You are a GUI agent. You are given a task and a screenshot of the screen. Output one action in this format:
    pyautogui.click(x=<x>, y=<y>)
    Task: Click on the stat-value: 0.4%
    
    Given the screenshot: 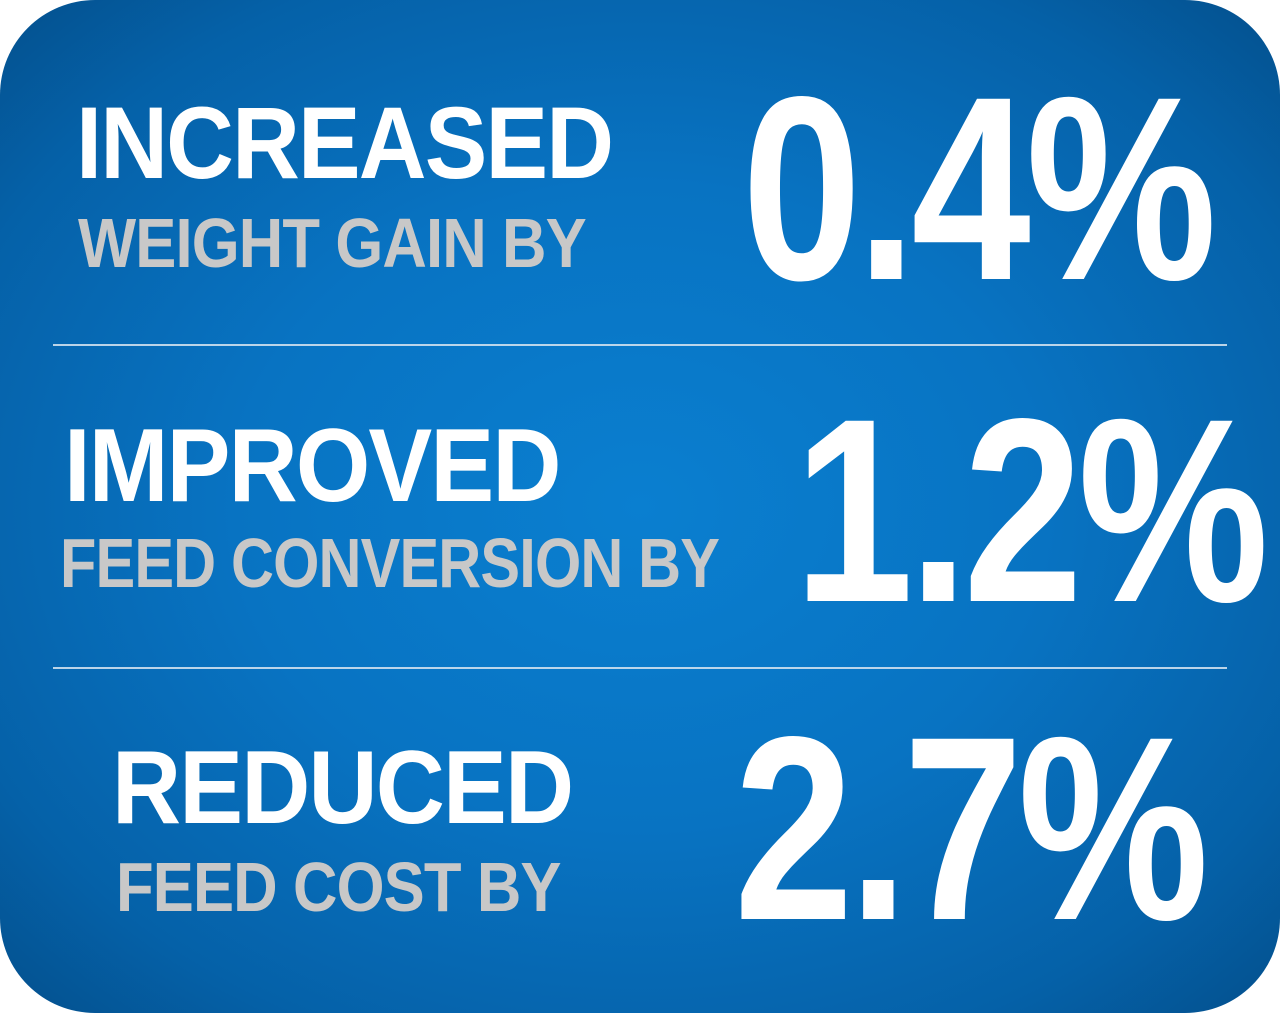 What is the action you would take?
    pyautogui.click(x=979, y=188)
    